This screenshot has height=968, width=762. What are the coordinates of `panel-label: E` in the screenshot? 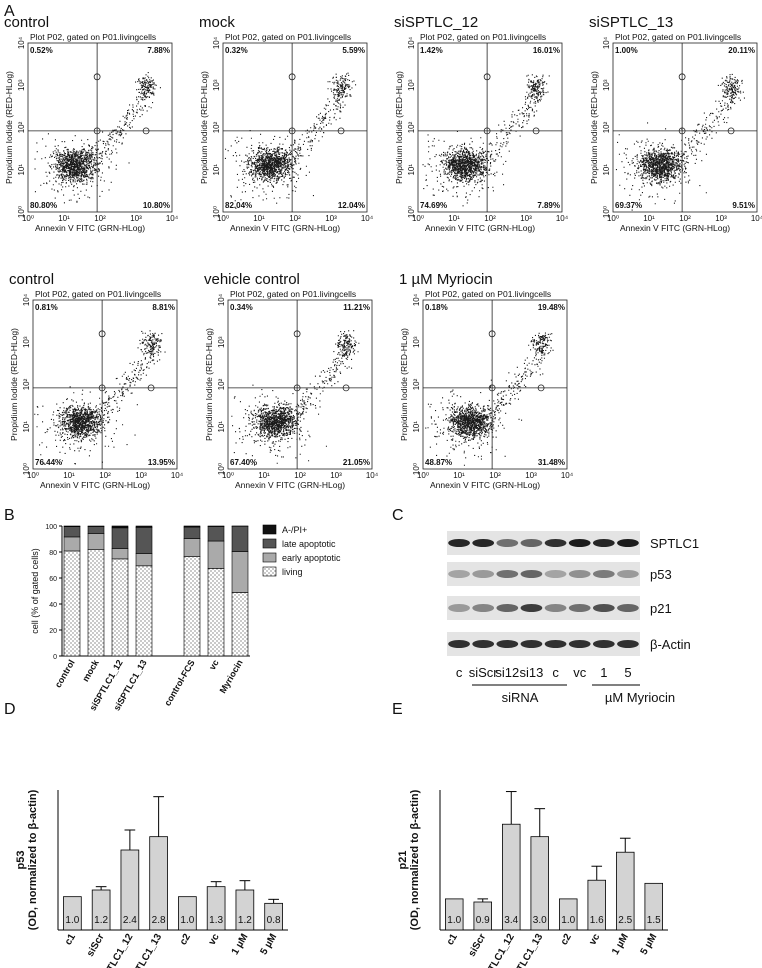 It's located at (397, 709).